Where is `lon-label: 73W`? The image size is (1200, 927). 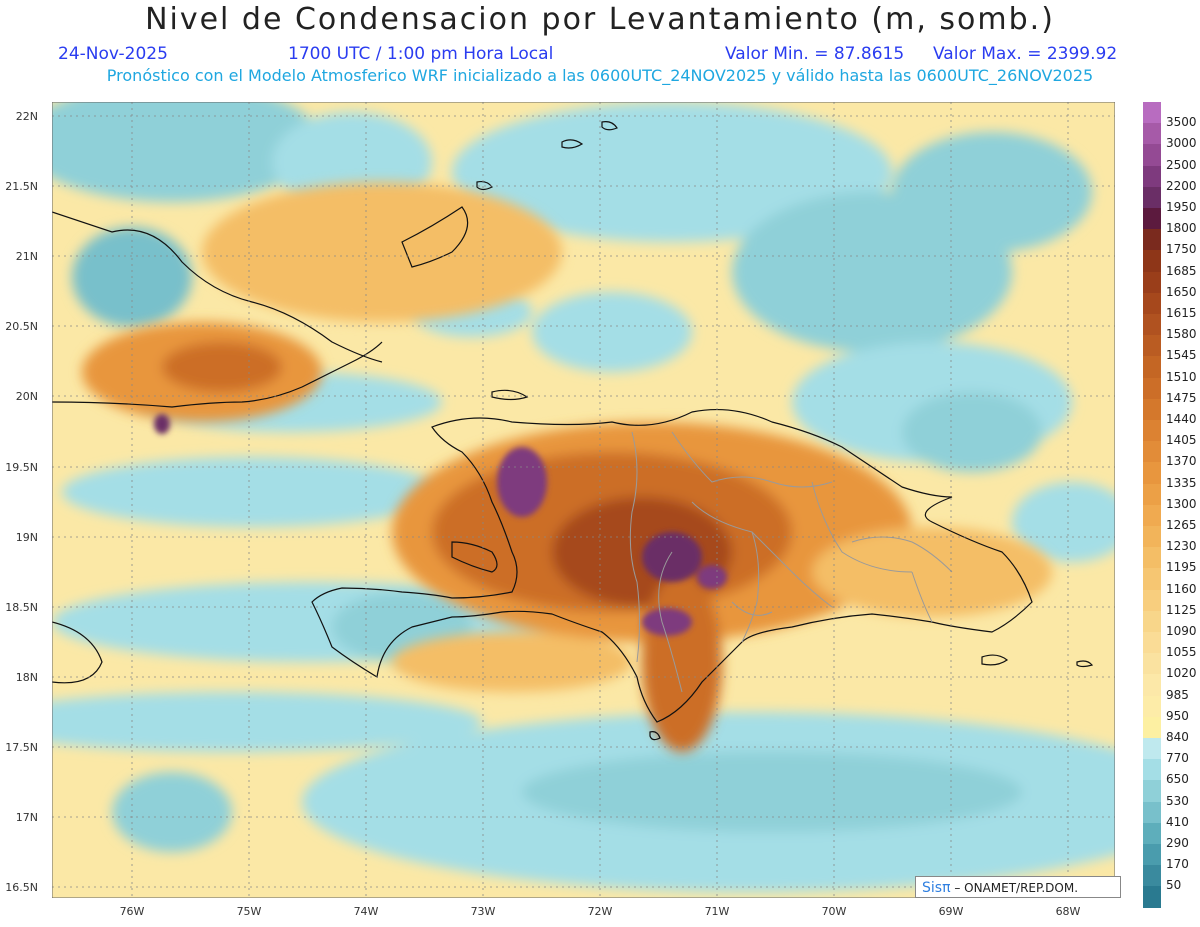 lon-label: 73W is located at coordinates (483, 911).